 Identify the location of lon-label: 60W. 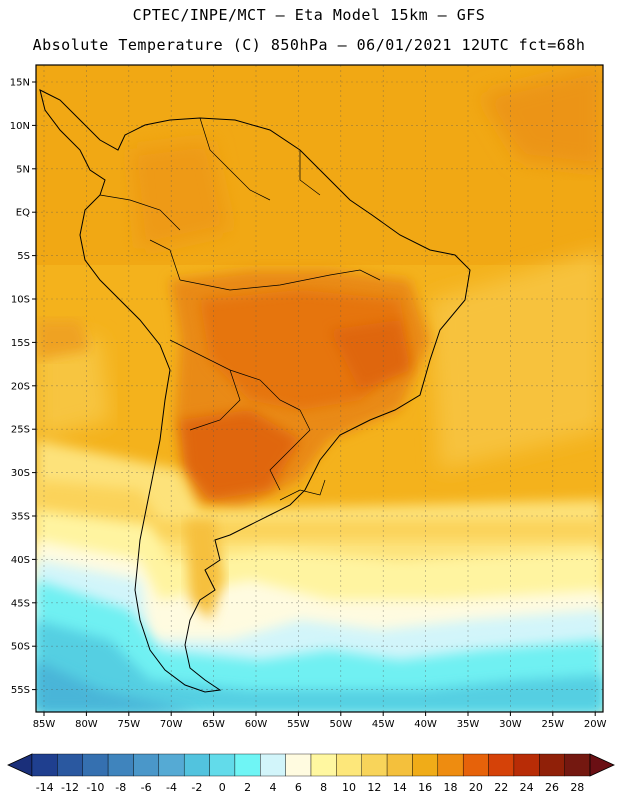
(256, 724).